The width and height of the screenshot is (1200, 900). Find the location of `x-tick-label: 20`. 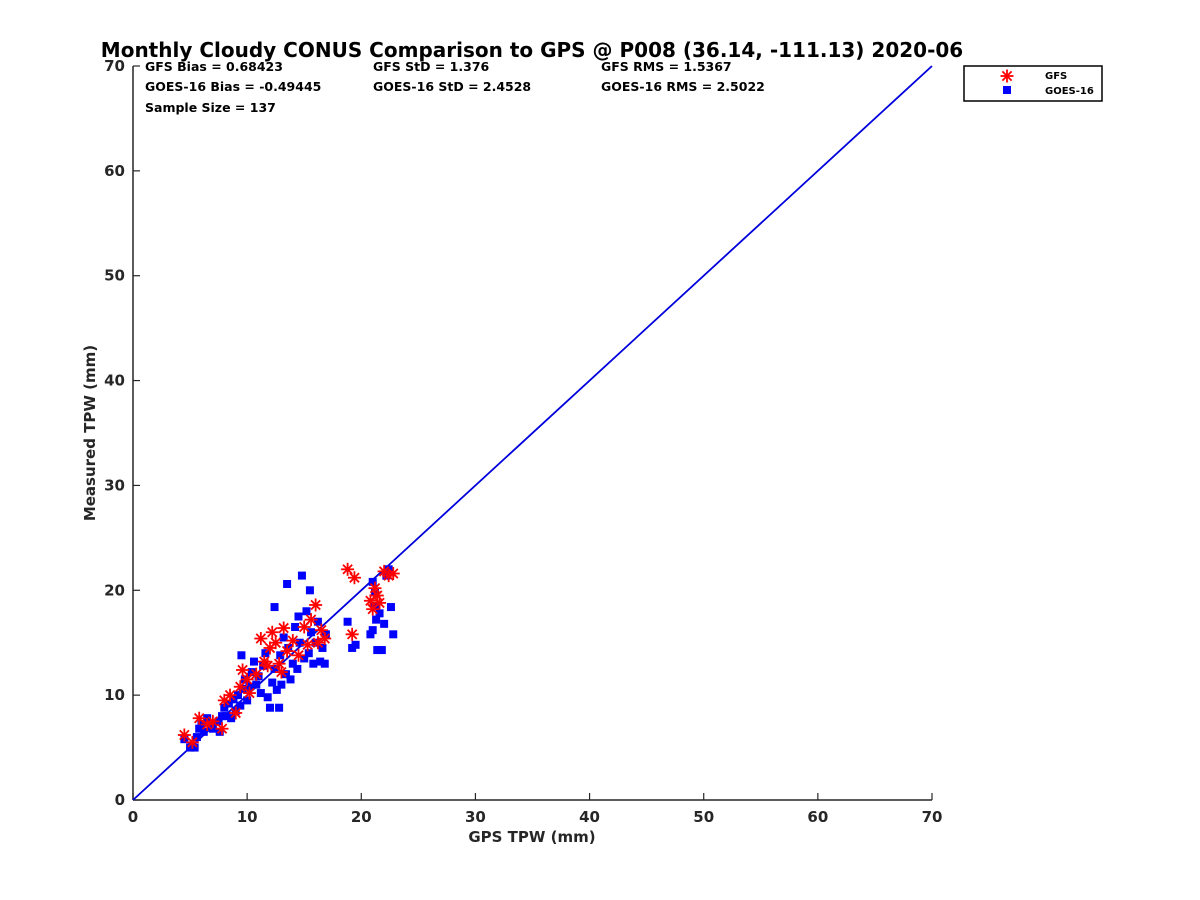

x-tick-label: 20 is located at coordinates (361, 817).